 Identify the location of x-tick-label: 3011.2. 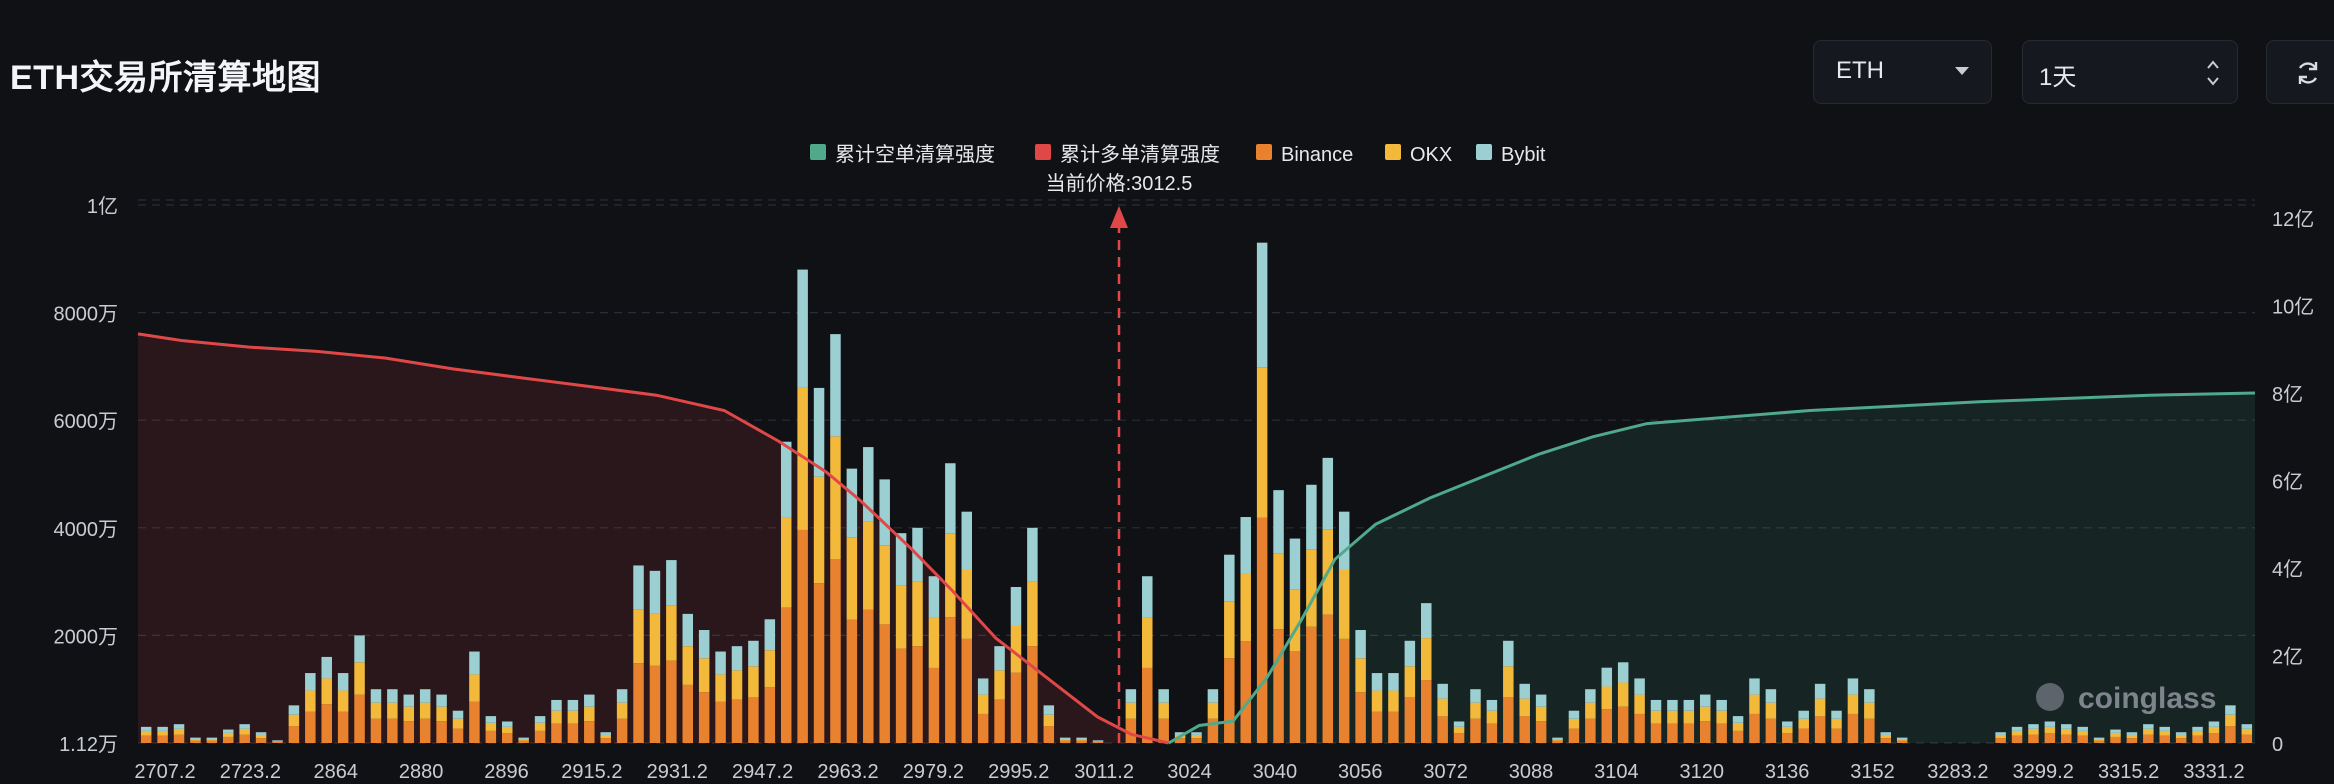
(1104, 772).